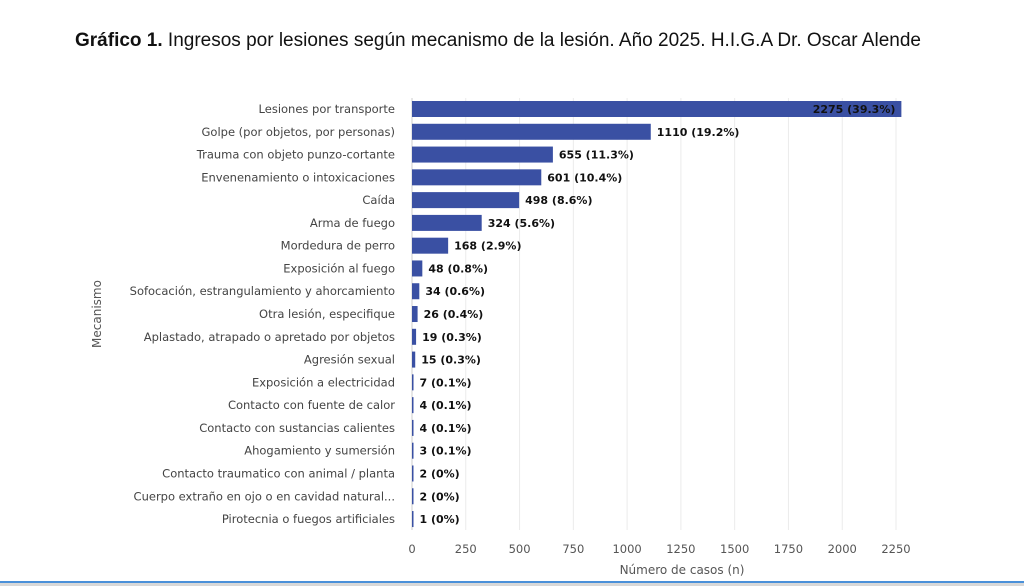 This screenshot has width=1024, height=586. What do you see at coordinates (338, 246) in the screenshot?
I see `category-label: Mordedura de perro` at bounding box center [338, 246].